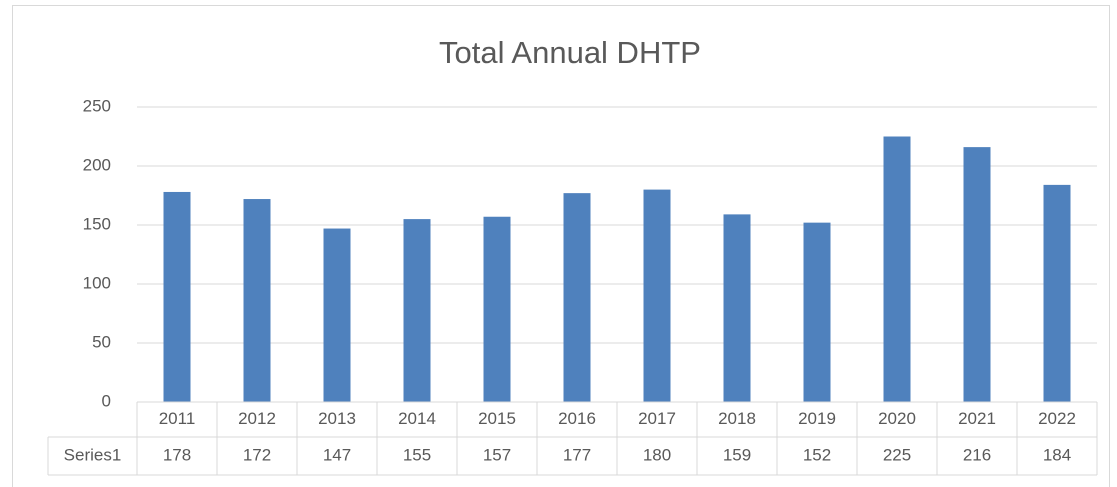 This screenshot has height=487, width=1117. I want to click on y-tick-label: 100, so click(97, 282).